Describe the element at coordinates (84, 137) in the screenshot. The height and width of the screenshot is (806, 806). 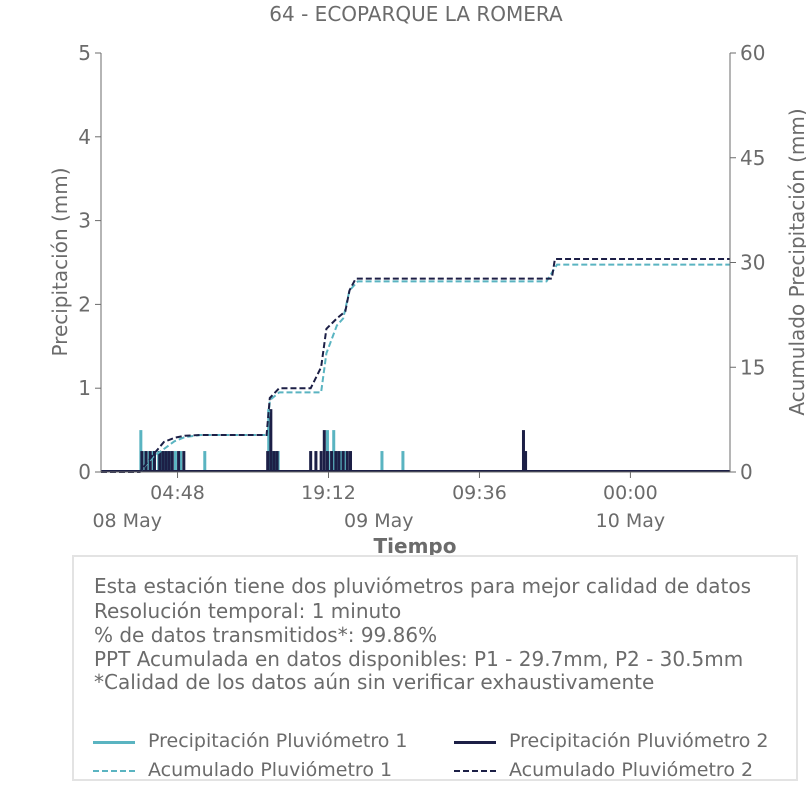
I see `y-tick-label: 4` at that location.